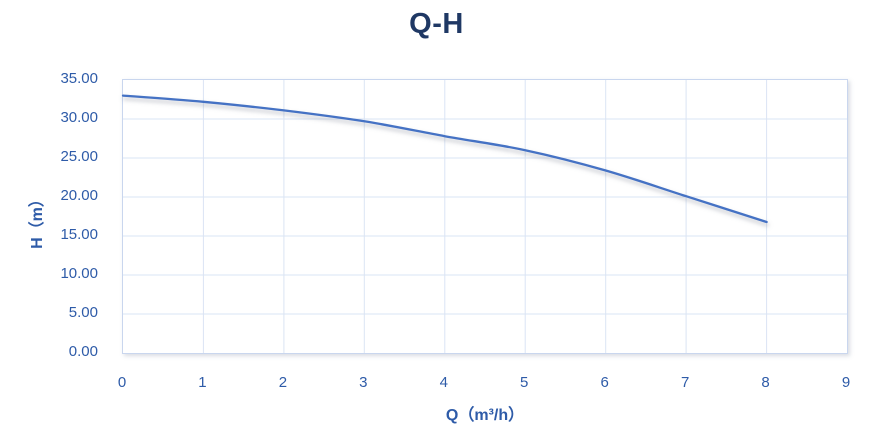 The width and height of the screenshot is (873, 432). What do you see at coordinates (443, 382) in the screenshot?
I see `x-tick-label: 4` at bounding box center [443, 382].